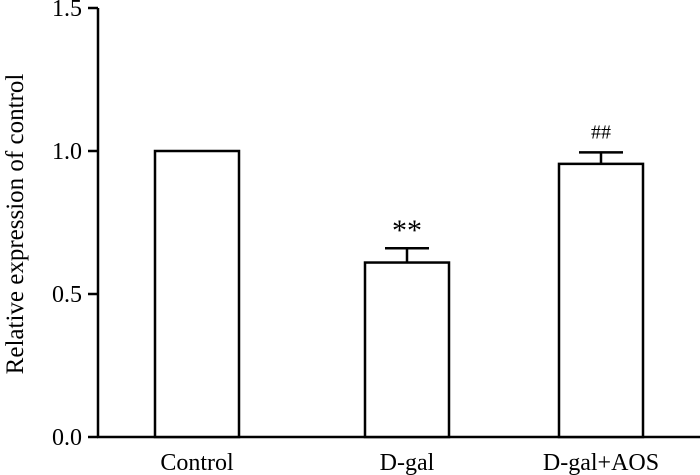  Describe the element at coordinates (197, 462) in the screenshot. I see `x-tick-label: Control` at that location.